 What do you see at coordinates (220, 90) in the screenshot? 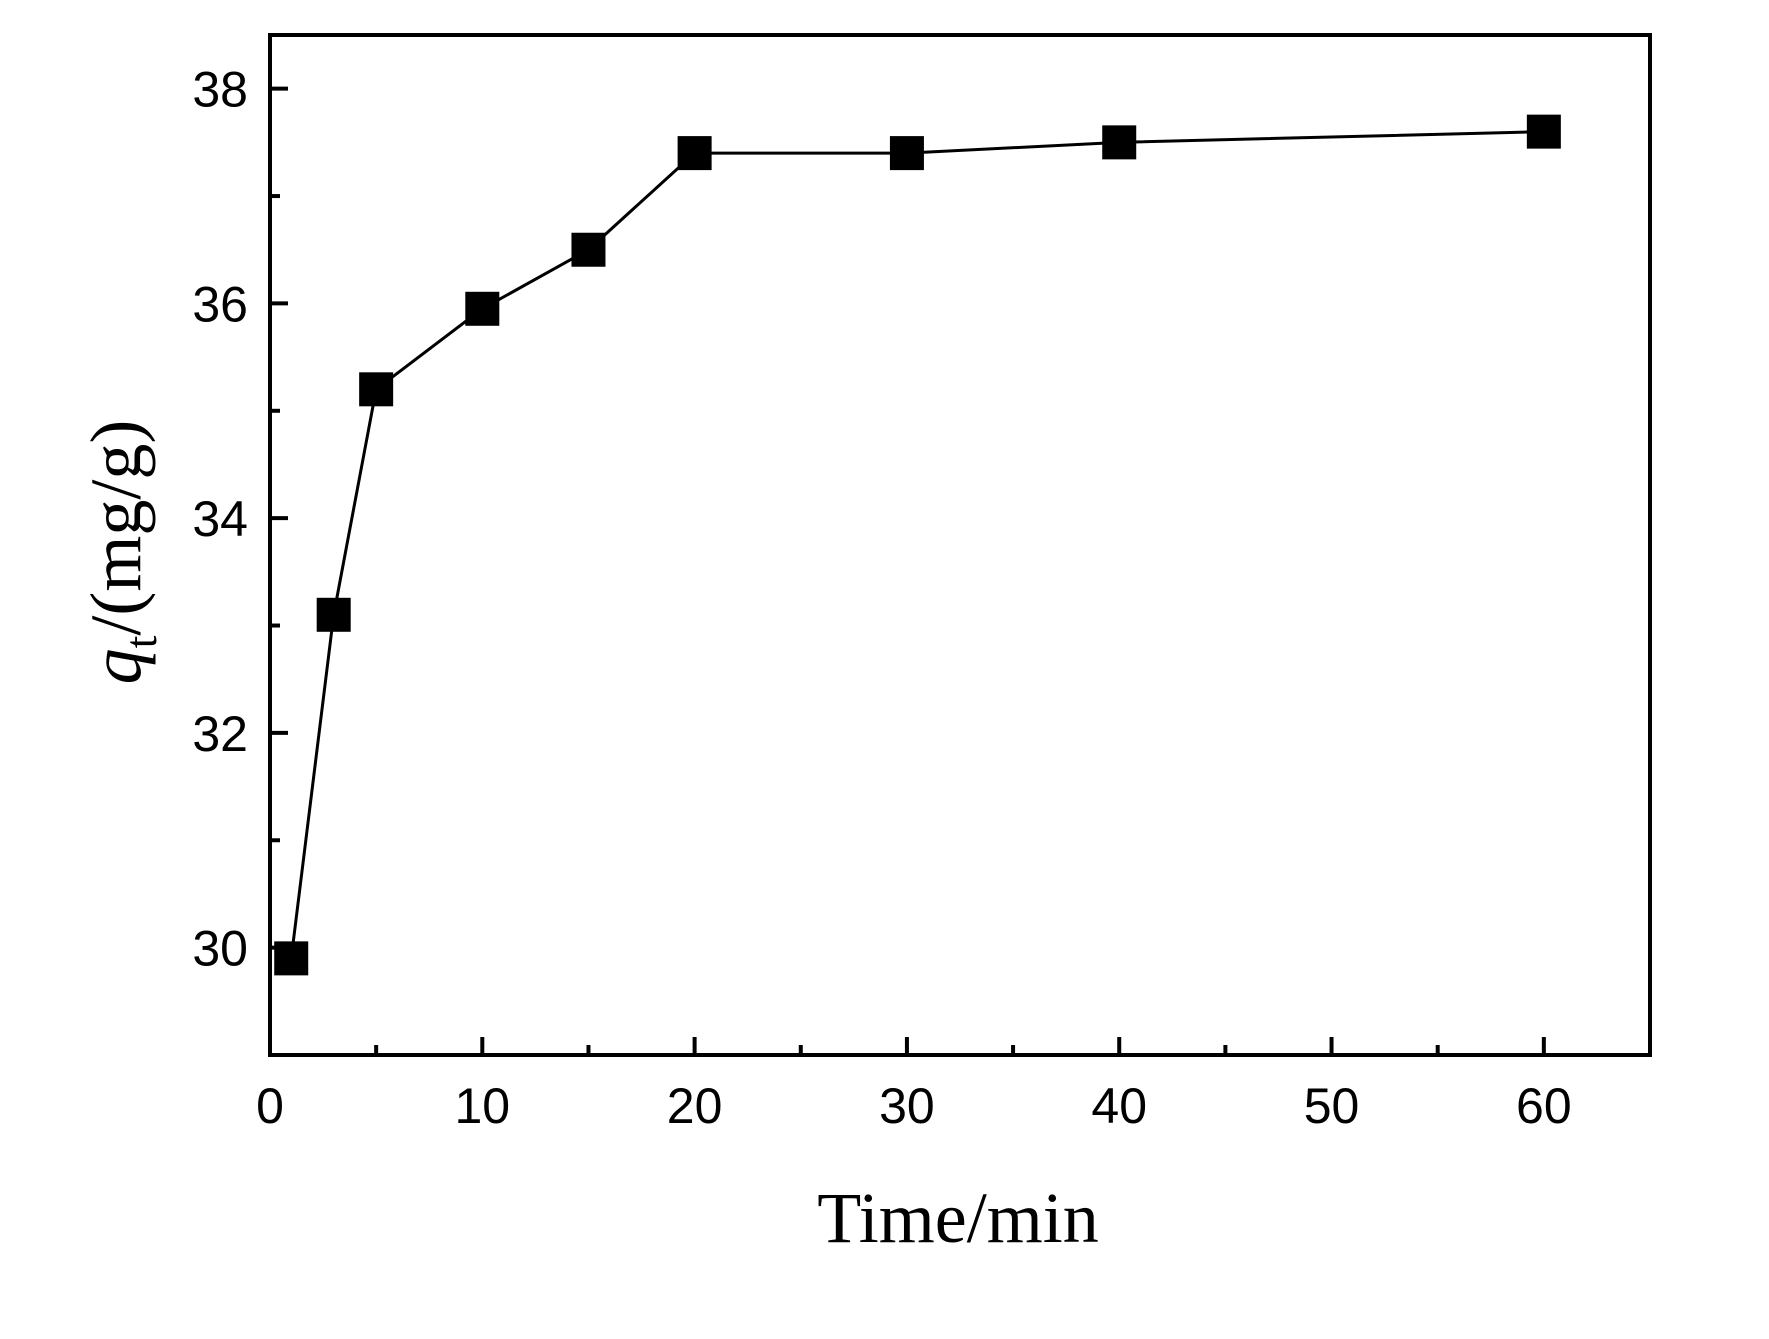
I see `y-tick-label: 38` at bounding box center [220, 90].